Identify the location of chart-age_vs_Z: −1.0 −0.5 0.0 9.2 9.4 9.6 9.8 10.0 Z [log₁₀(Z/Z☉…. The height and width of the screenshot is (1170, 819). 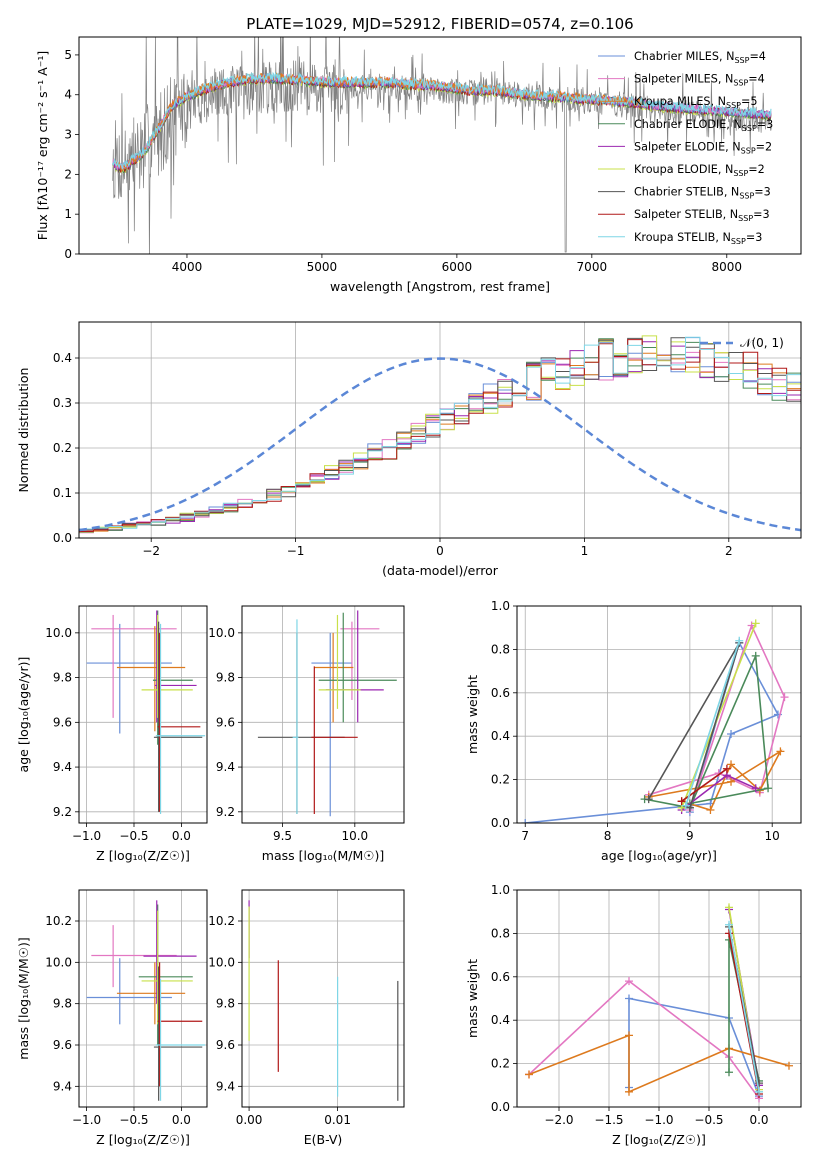
(112, 734).